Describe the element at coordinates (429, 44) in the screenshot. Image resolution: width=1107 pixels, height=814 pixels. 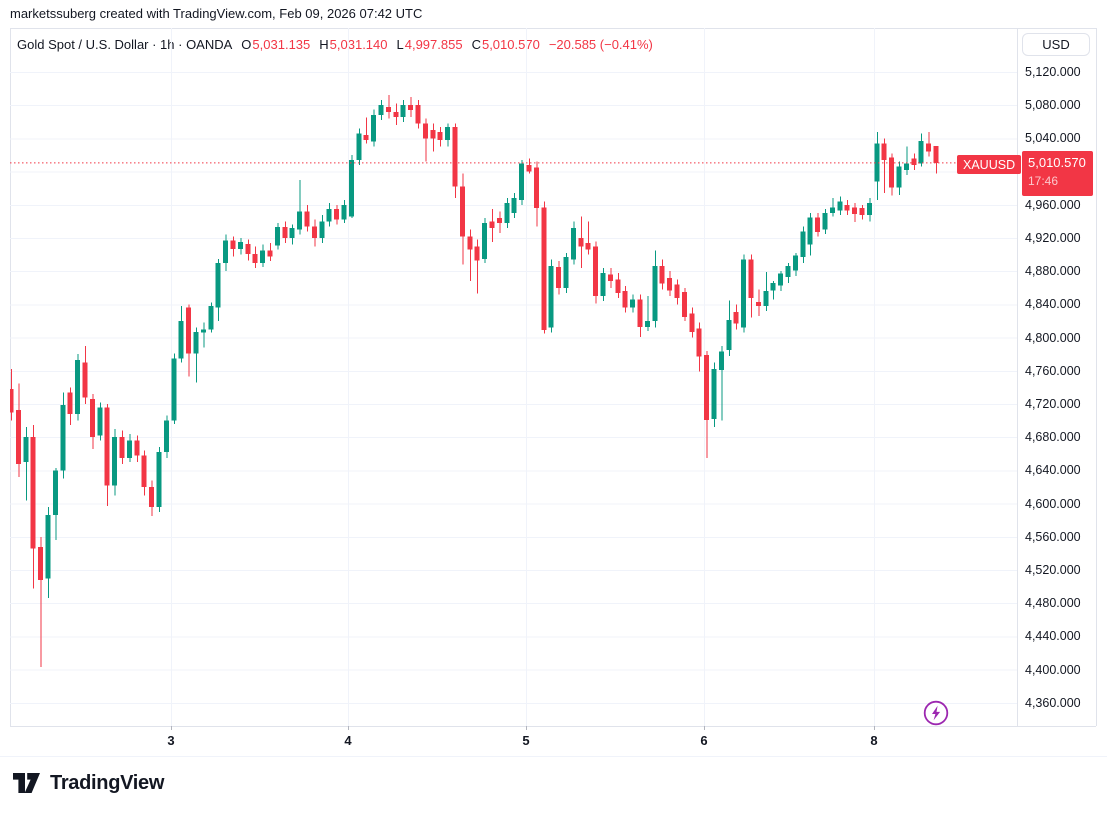
I see `ohlc-low: L 4,997.855` at that location.